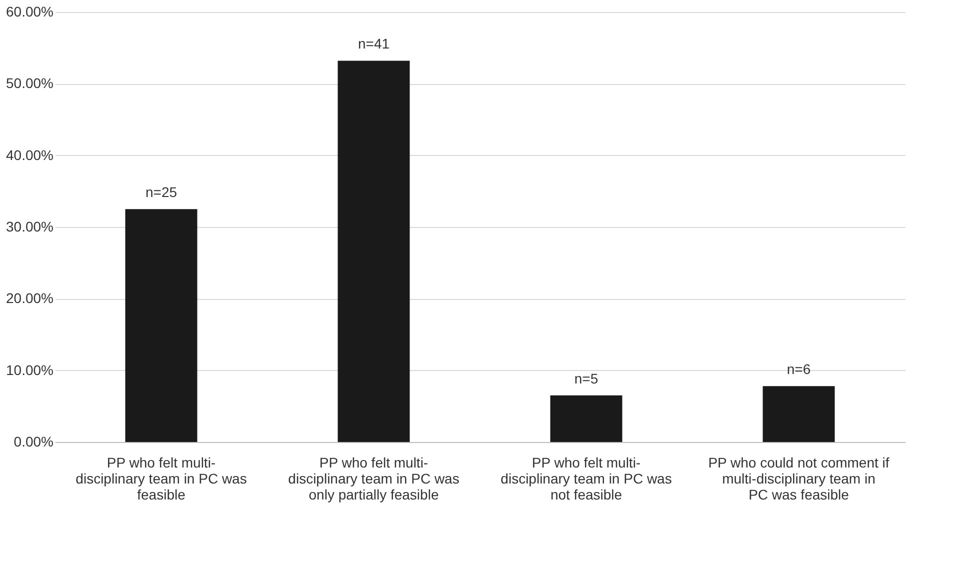 The height and width of the screenshot is (567, 966). Describe the element at coordinates (586, 378) in the screenshot. I see `annotation: n=5` at that location.